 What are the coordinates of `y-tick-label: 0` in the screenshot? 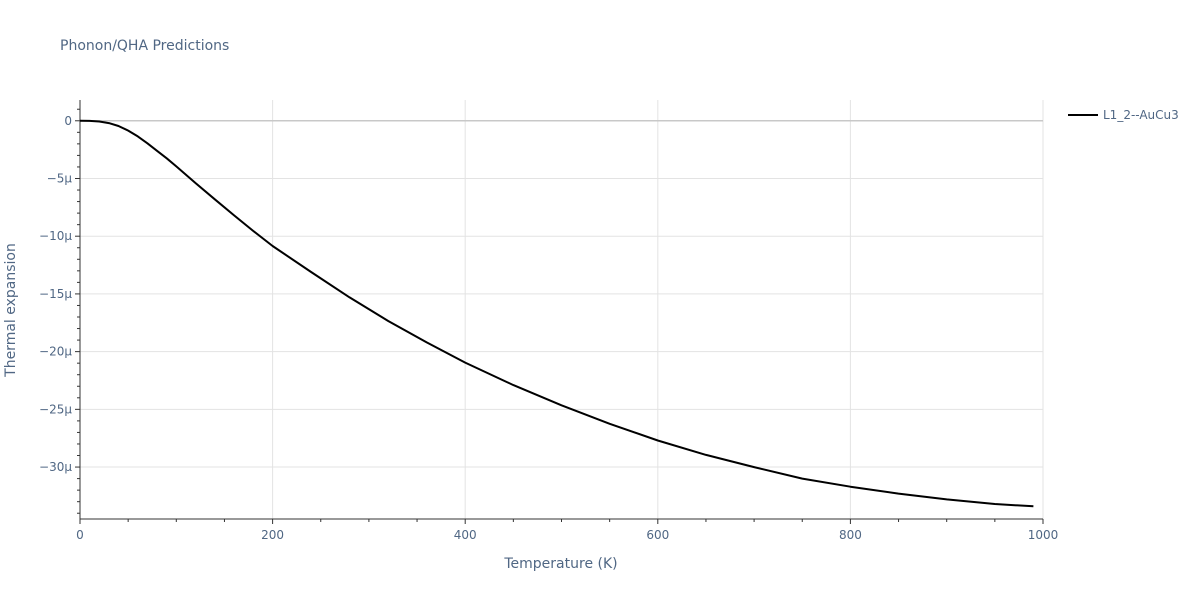 It's located at (68, 121).